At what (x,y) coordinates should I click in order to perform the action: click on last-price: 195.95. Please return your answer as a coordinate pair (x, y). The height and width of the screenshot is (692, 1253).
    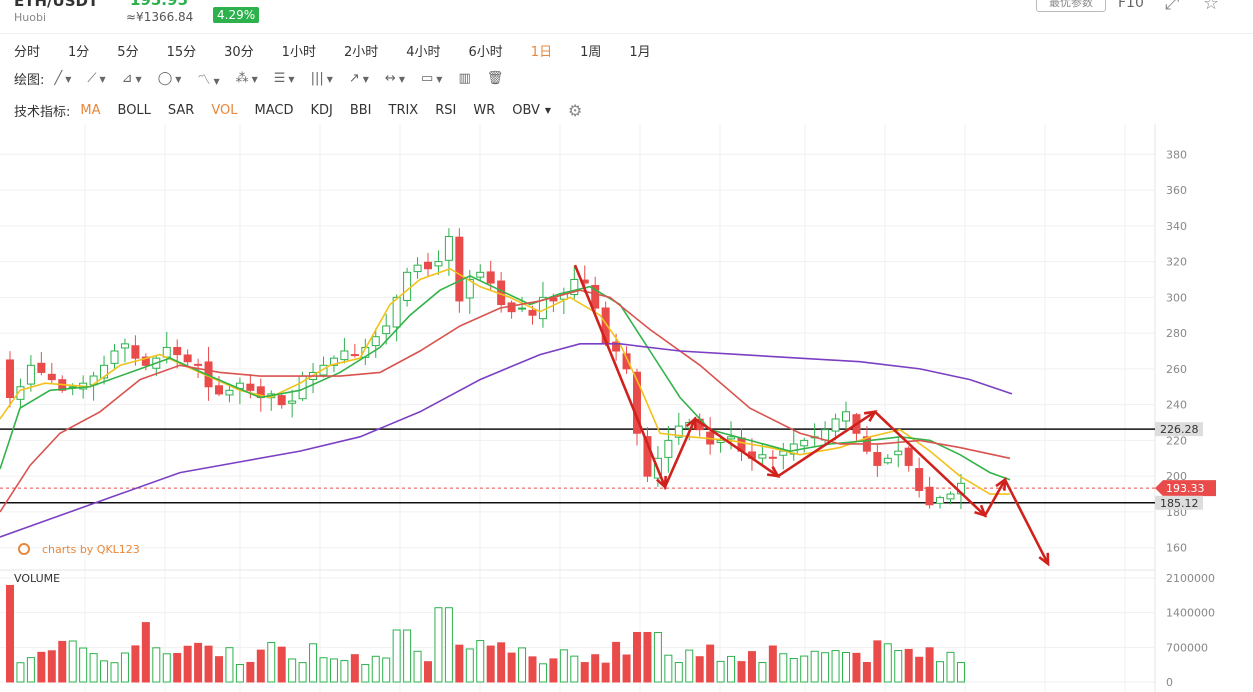
    Looking at the image, I should click on (159, 4).